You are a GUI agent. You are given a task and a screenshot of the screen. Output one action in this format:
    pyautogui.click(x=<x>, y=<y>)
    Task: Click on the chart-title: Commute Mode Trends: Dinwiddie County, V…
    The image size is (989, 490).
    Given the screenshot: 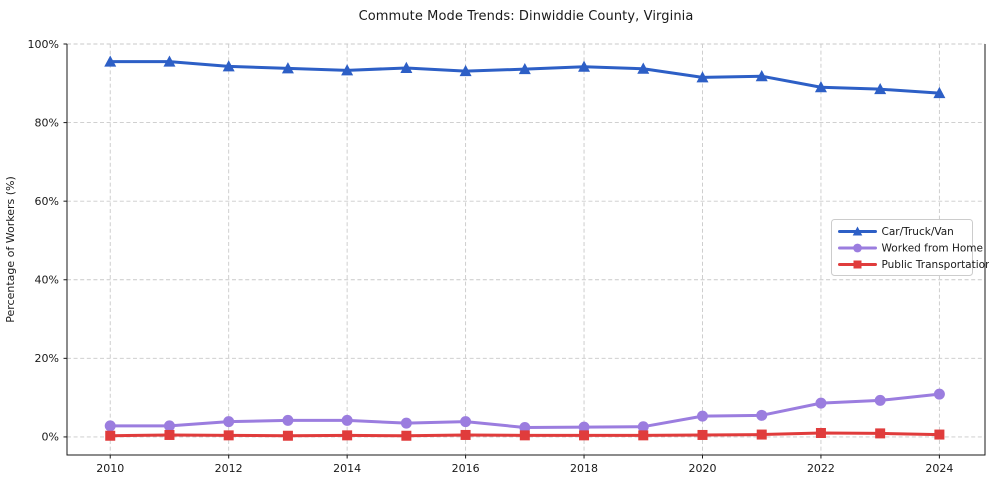 What is the action you would take?
    pyautogui.click(x=526, y=16)
    